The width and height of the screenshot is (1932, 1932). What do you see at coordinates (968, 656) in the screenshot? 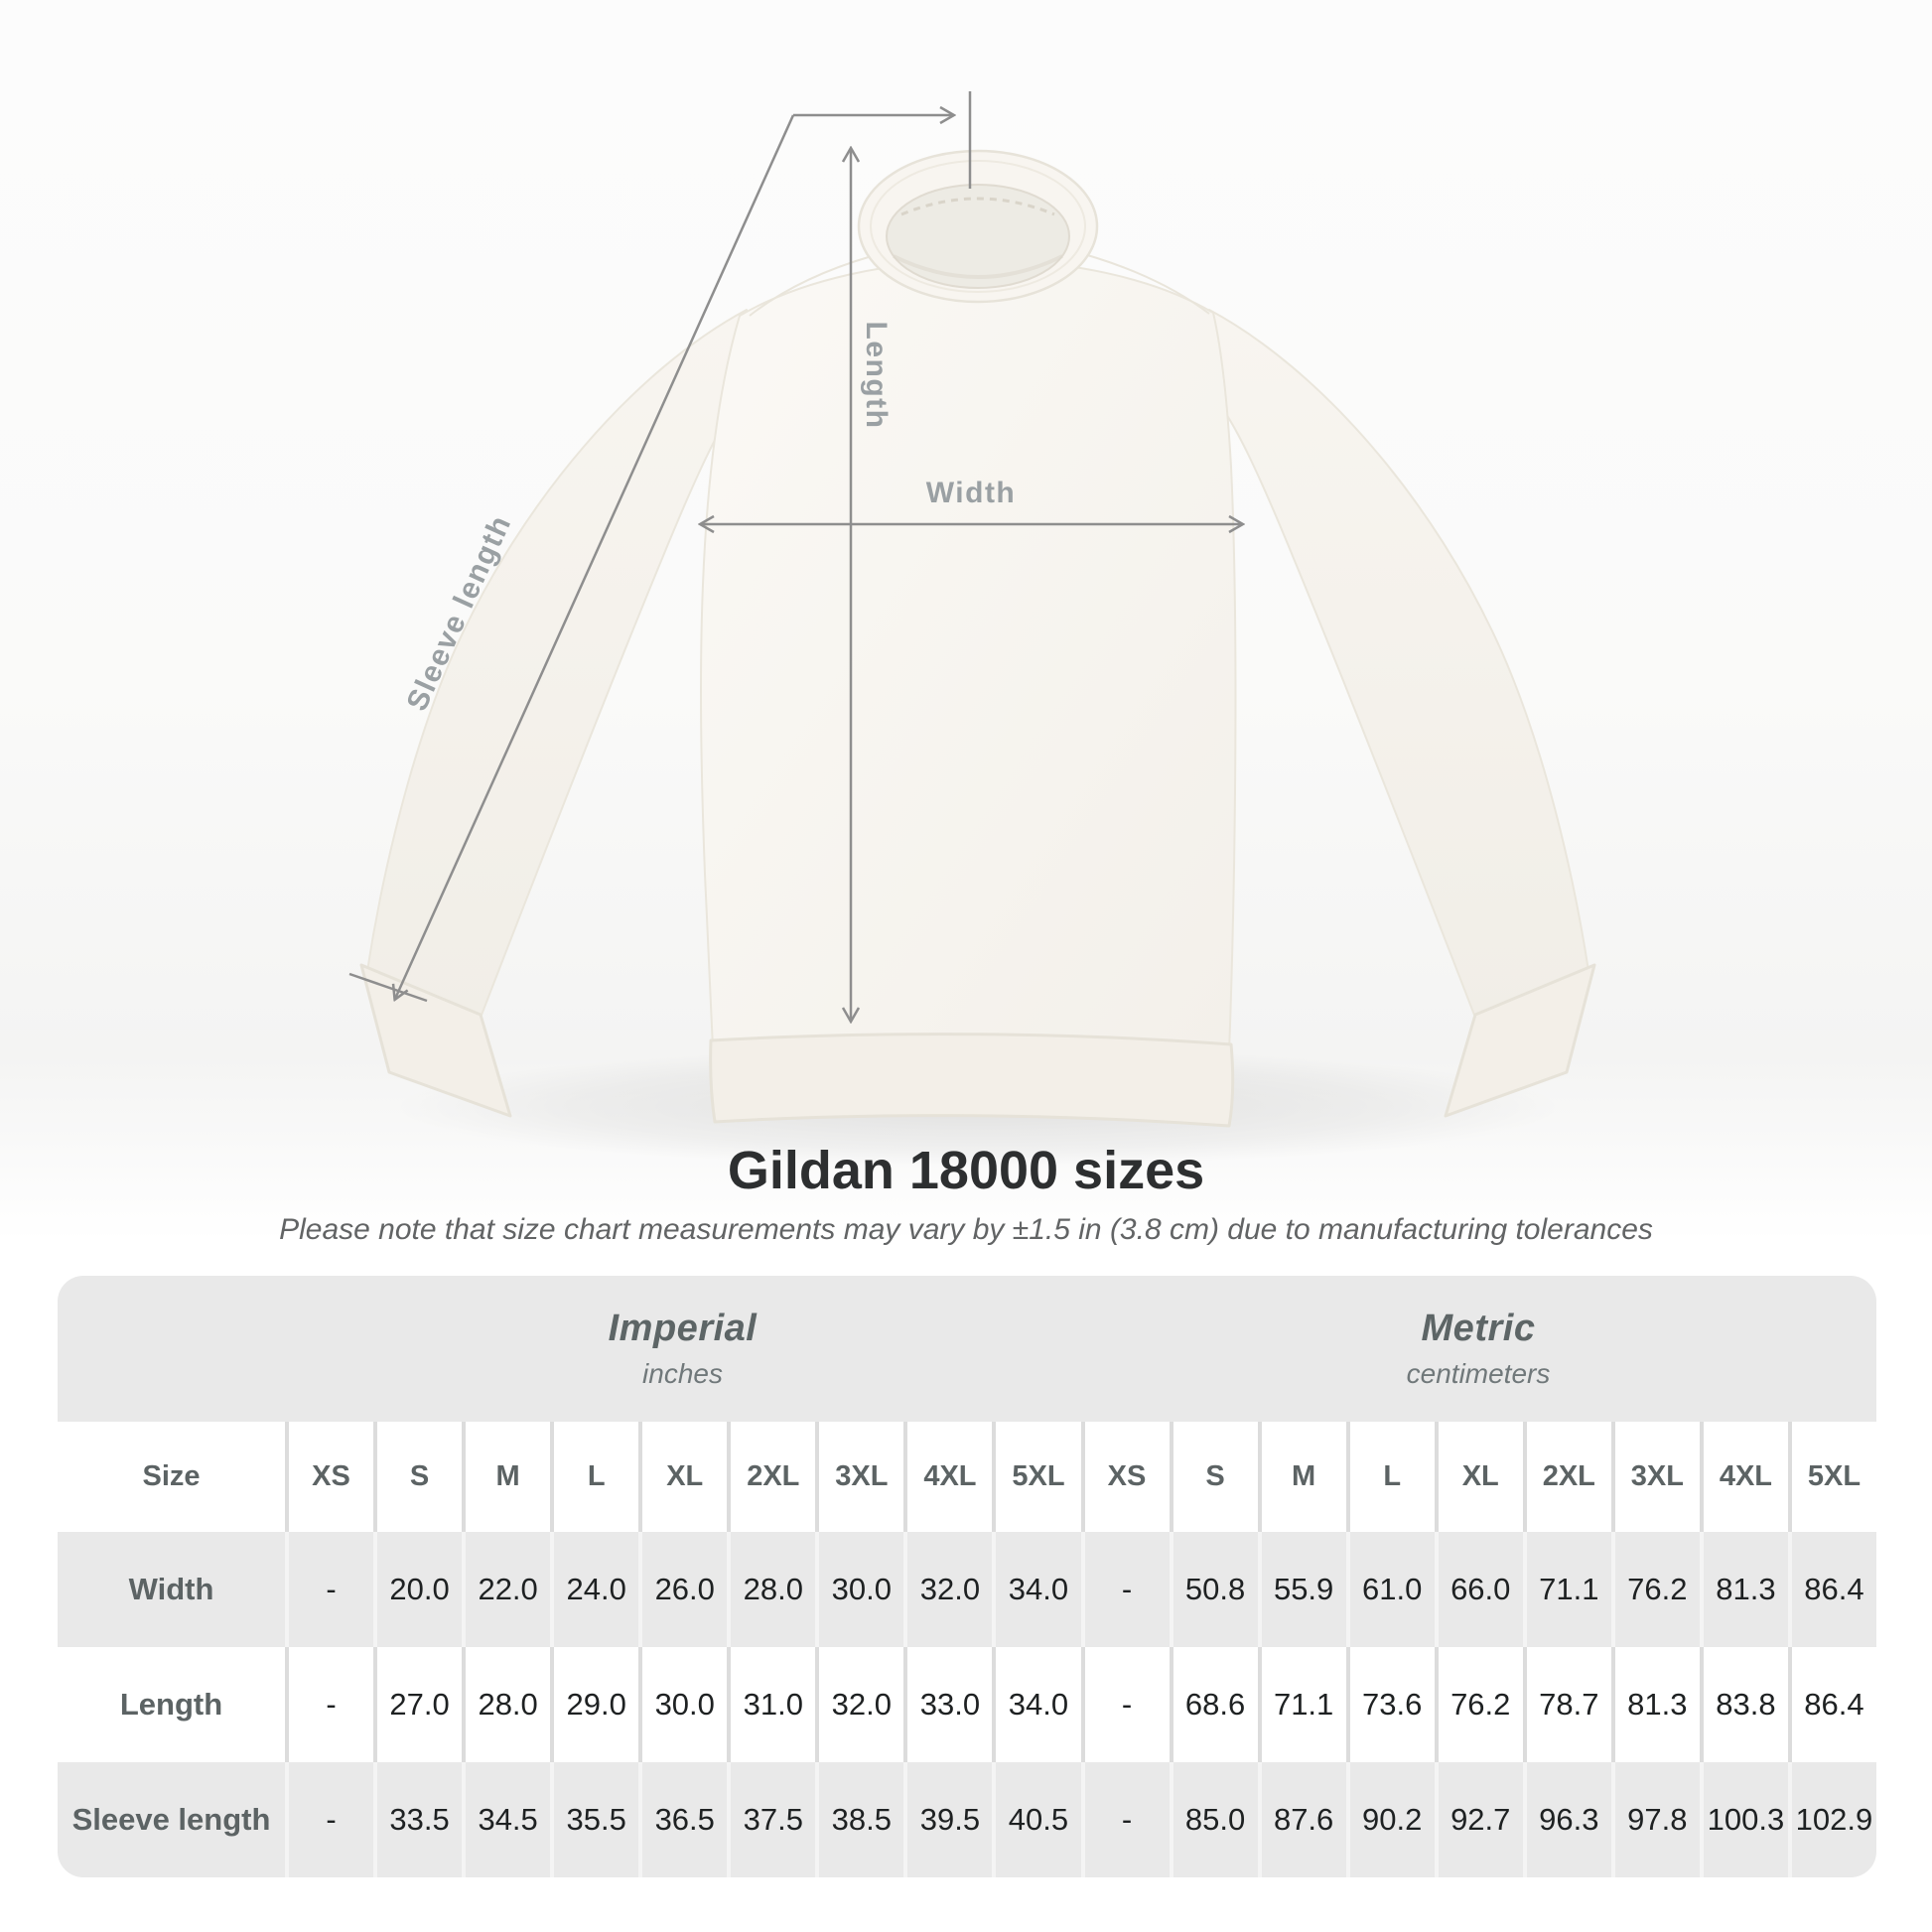
I see `body` at bounding box center [968, 656].